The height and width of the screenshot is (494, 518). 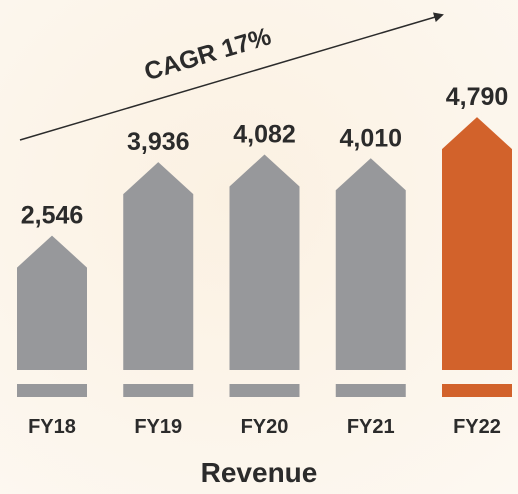 I want to click on value-label: 4,790, so click(x=477, y=97).